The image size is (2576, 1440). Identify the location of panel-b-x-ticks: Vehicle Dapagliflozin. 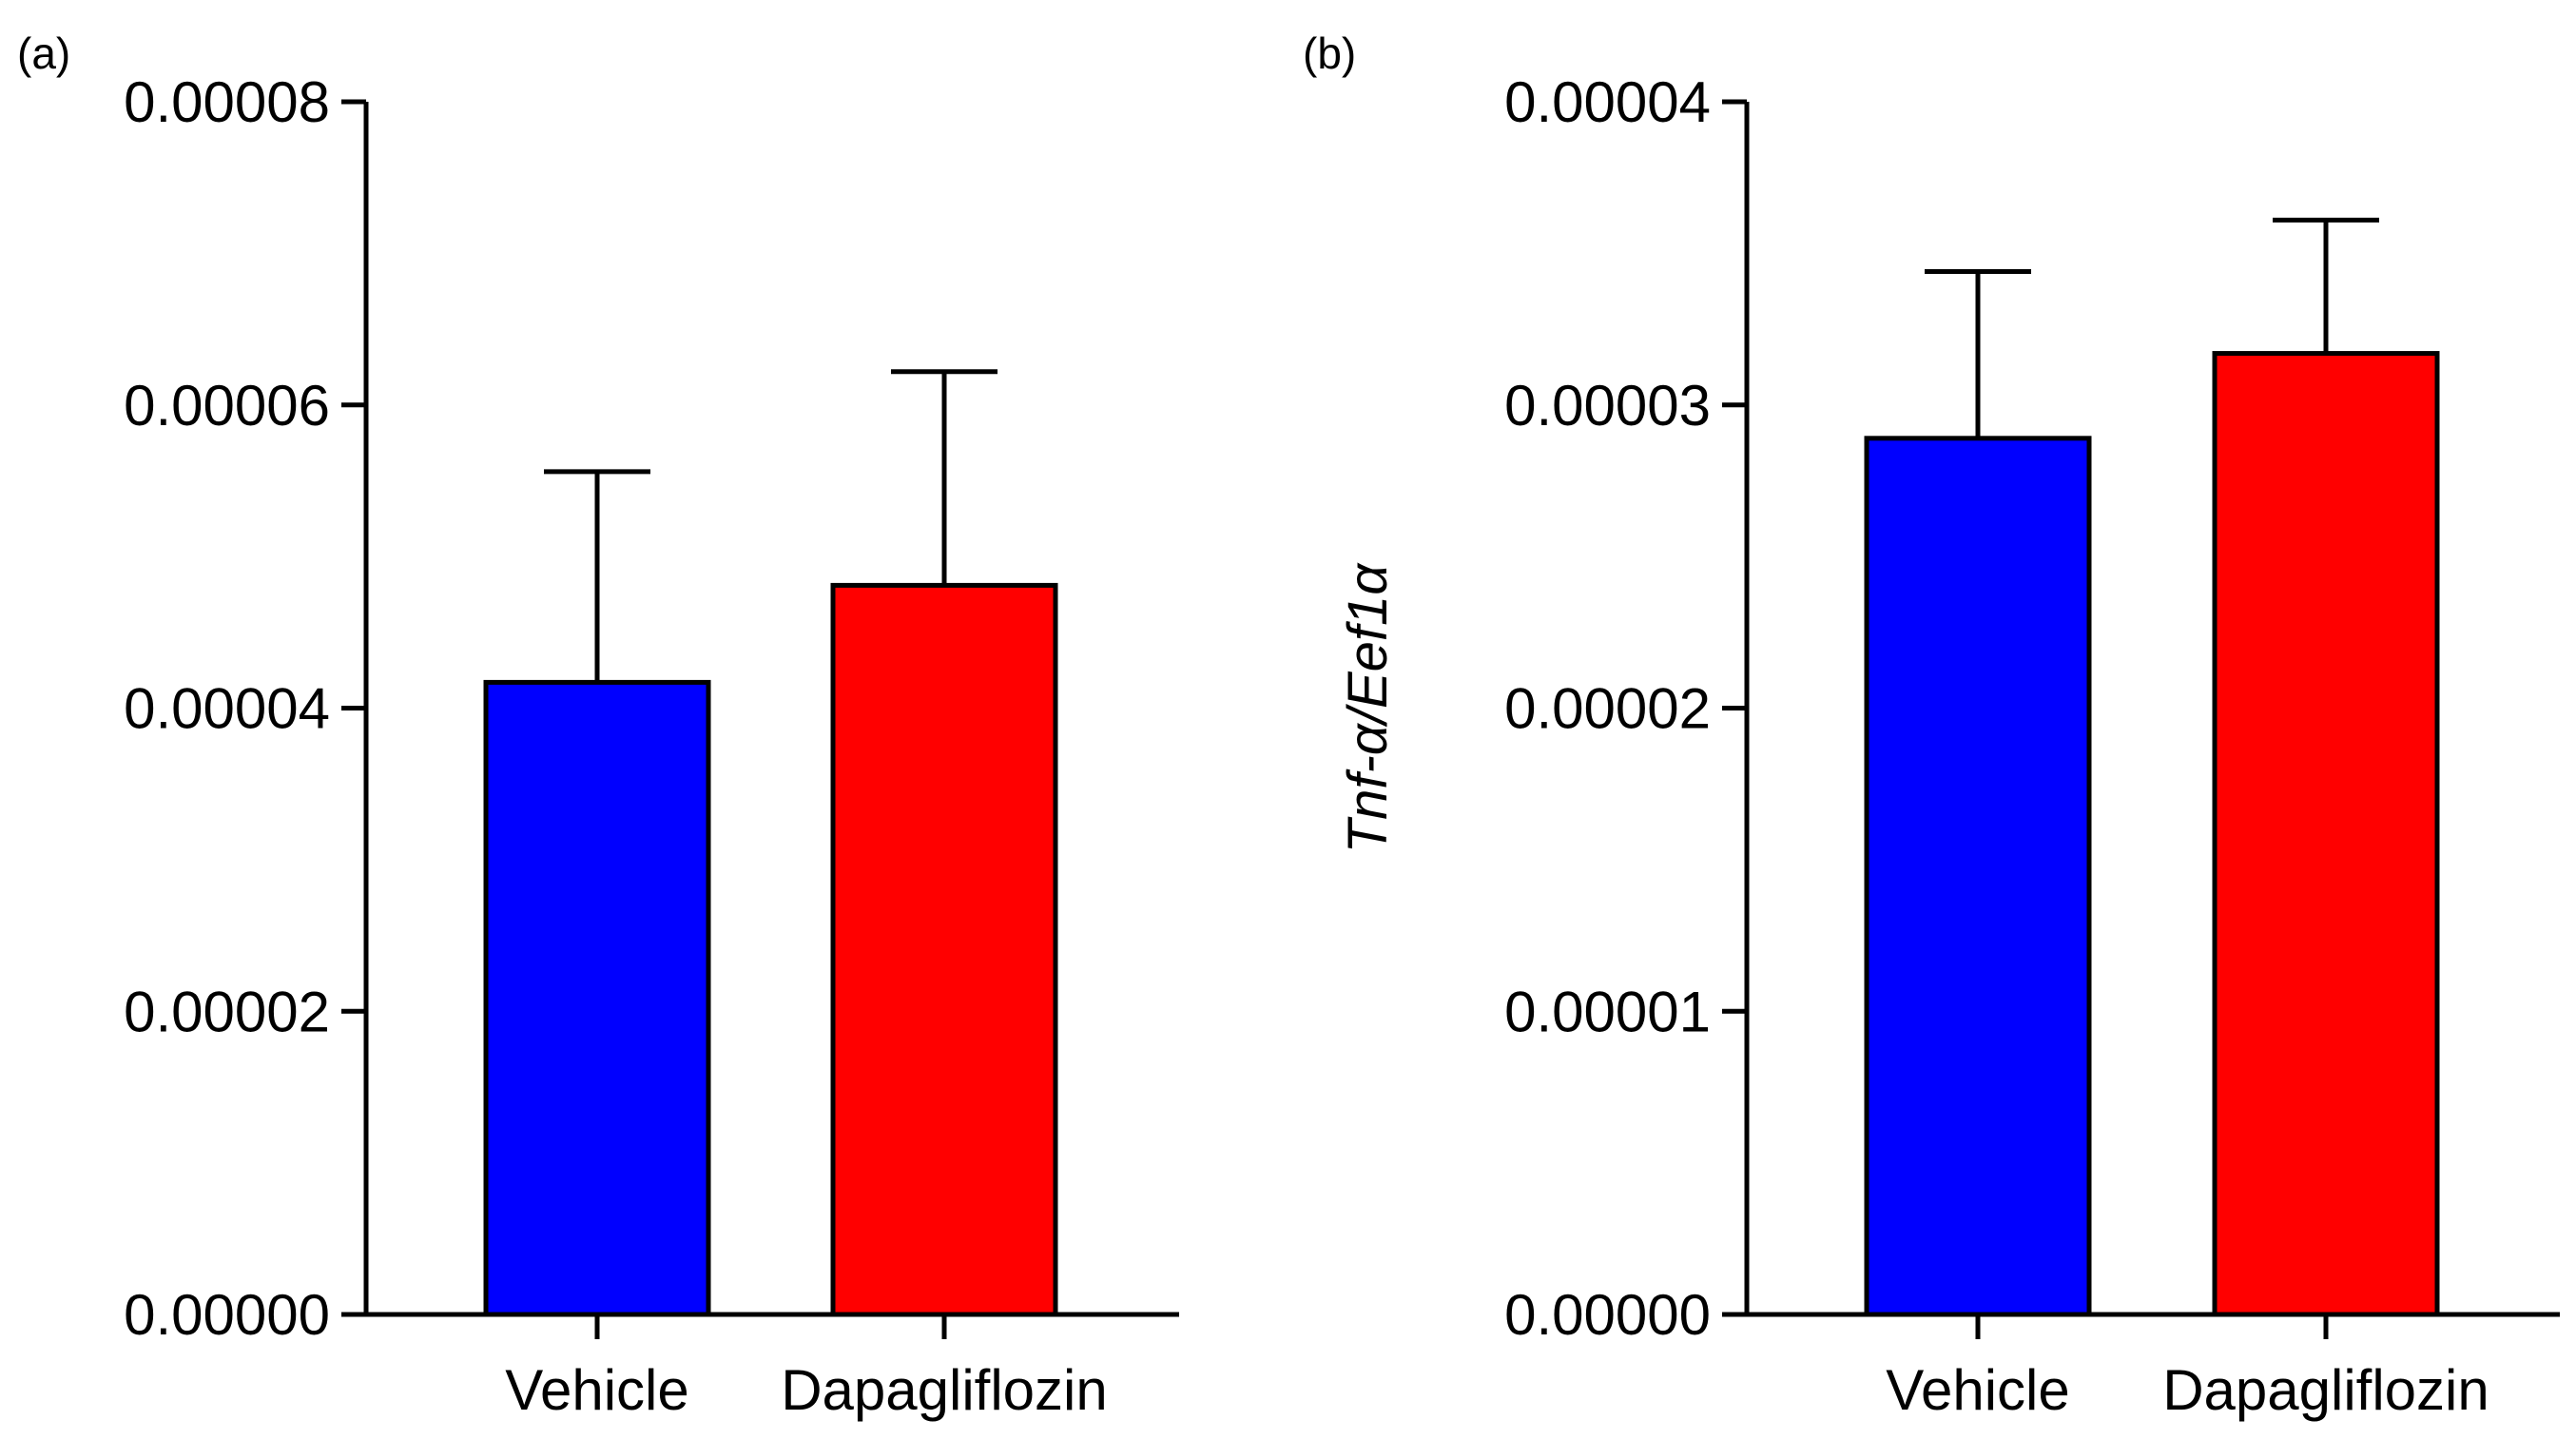
(2187, 1368).